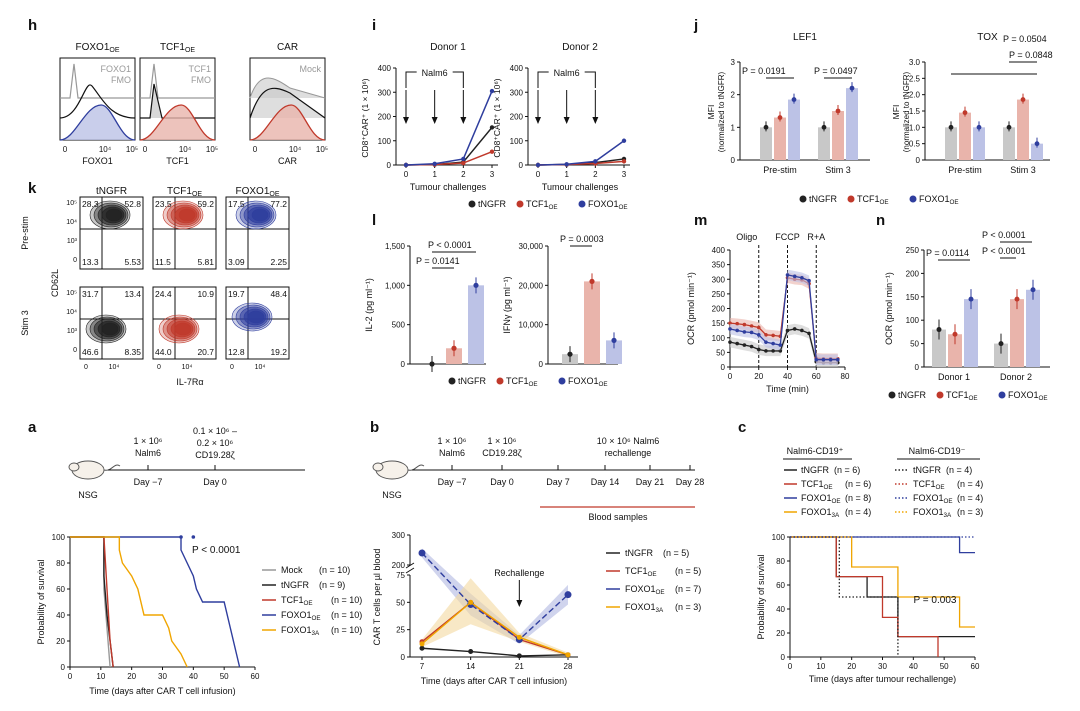 The width and height of the screenshot is (1080, 711). Describe the element at coordinates (618, 517) in the screenshot. I see `timeline-label: Blood samples` at that location.